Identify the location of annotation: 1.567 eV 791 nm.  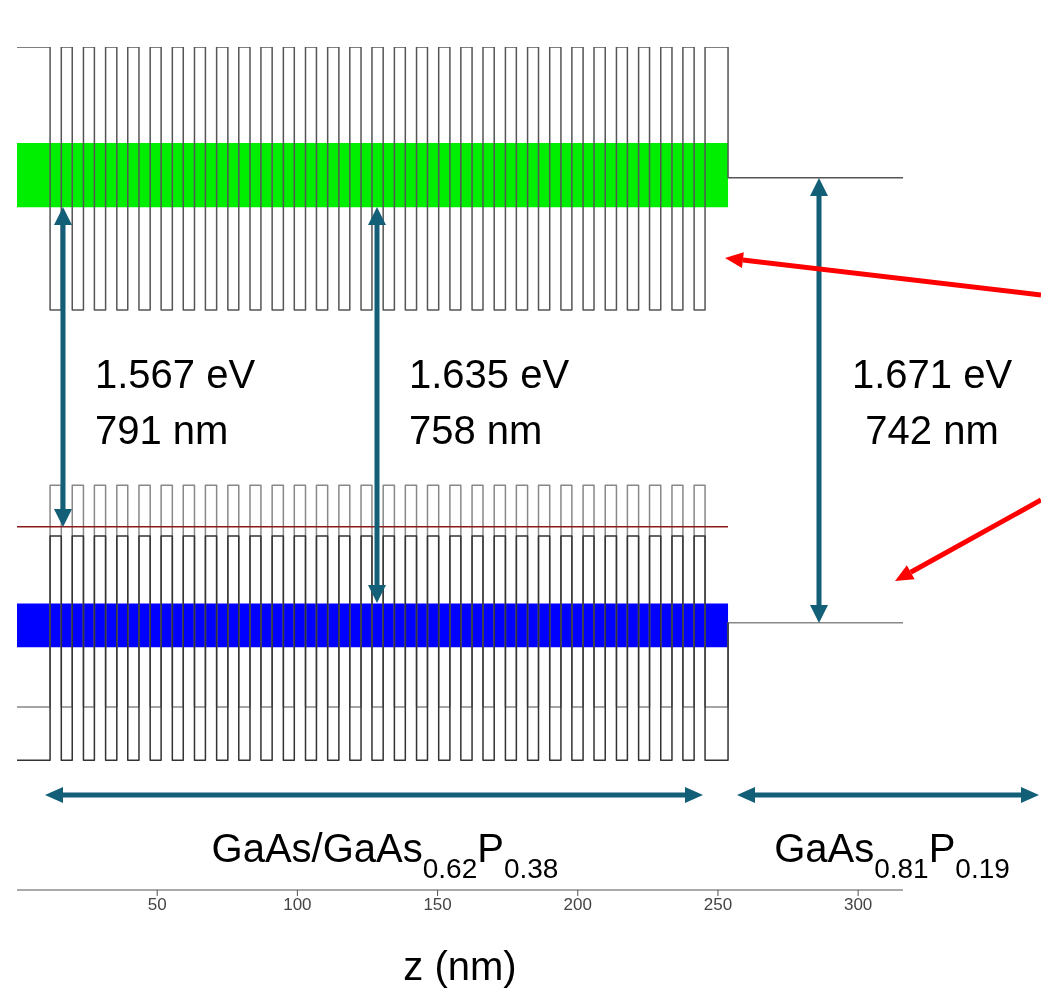
(175, 402).